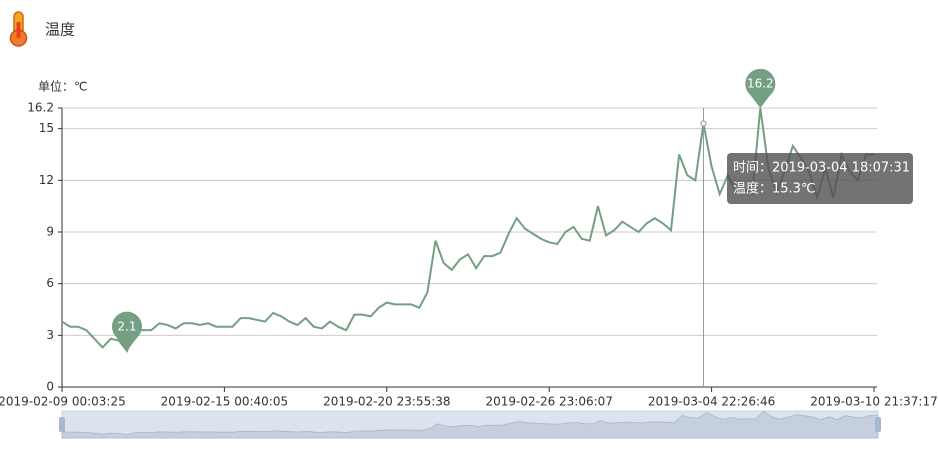 The height and width of the screenshot is (452, 938). Describe the element at coordinates (50, 232) in the screenshot. I see `y-tick-label: 9` at that location.